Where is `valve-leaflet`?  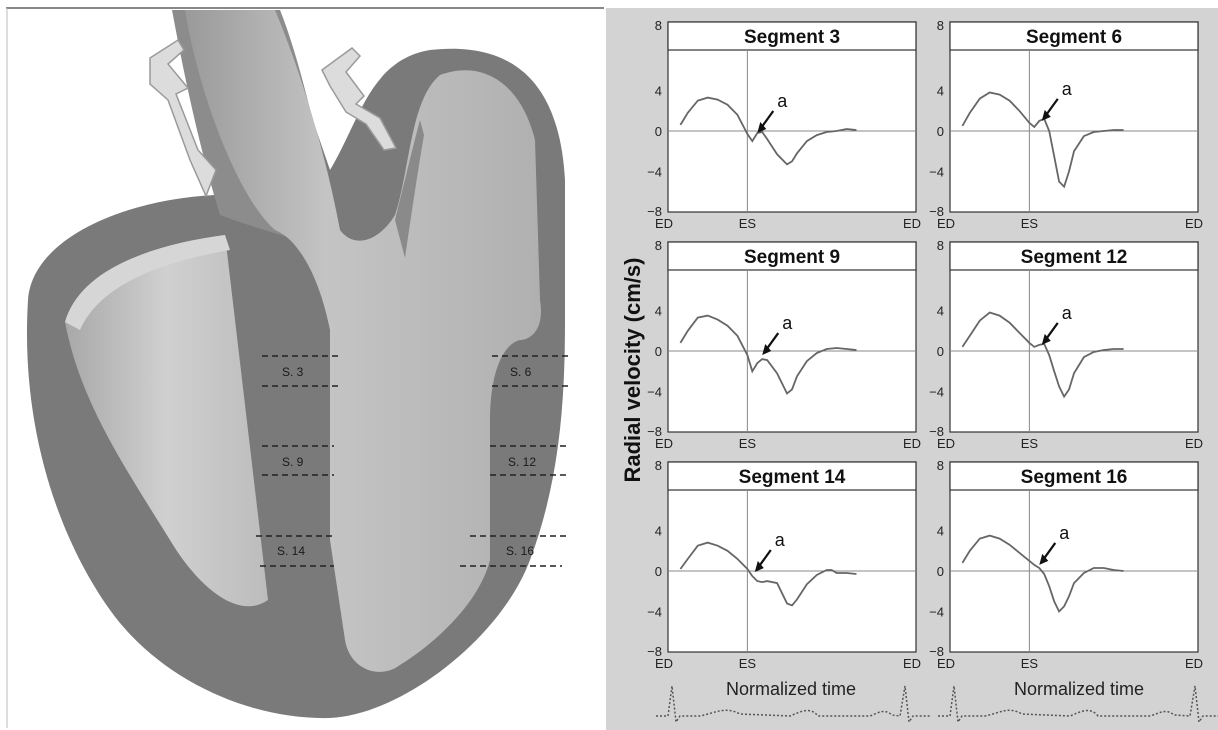
valve-leaflet is located at coordinates (409, 189).